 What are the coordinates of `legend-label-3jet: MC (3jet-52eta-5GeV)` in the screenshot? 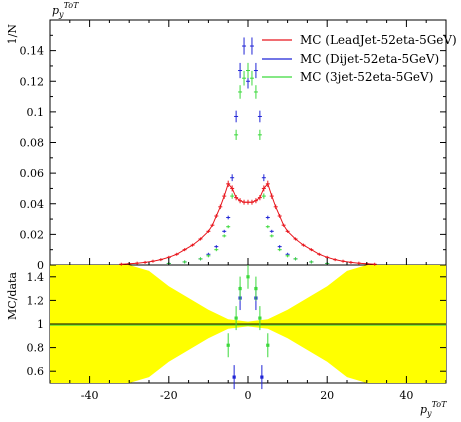 It's located at (366, 77).